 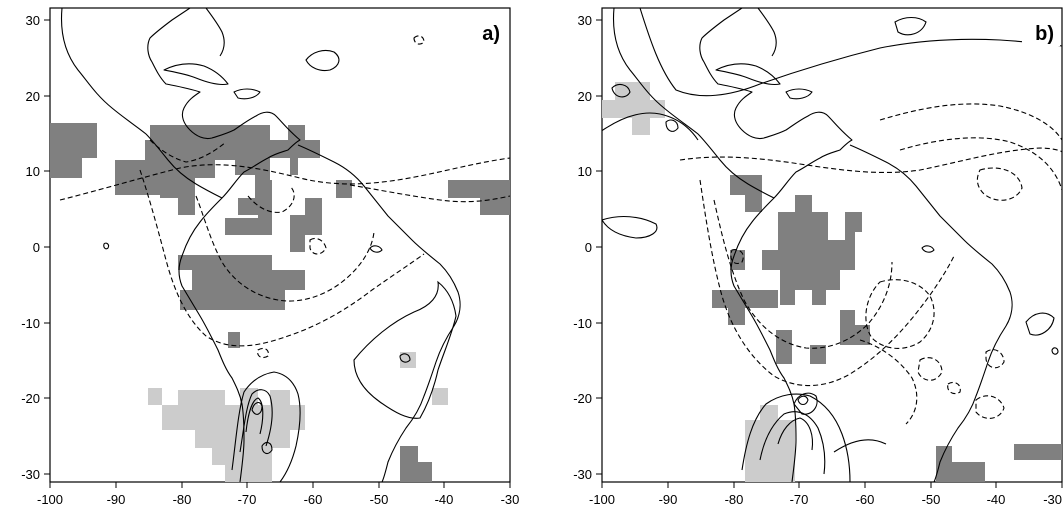 I want to click on y-tick-label: -10, so click(x=582, y=323).